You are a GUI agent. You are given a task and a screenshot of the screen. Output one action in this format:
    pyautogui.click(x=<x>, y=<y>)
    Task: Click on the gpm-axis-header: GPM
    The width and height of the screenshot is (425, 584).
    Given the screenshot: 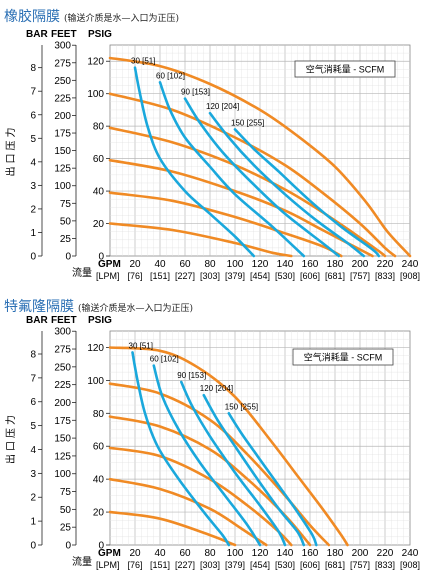 What is the action you would take?
    pyautogui.click(x=109, y=553)
    